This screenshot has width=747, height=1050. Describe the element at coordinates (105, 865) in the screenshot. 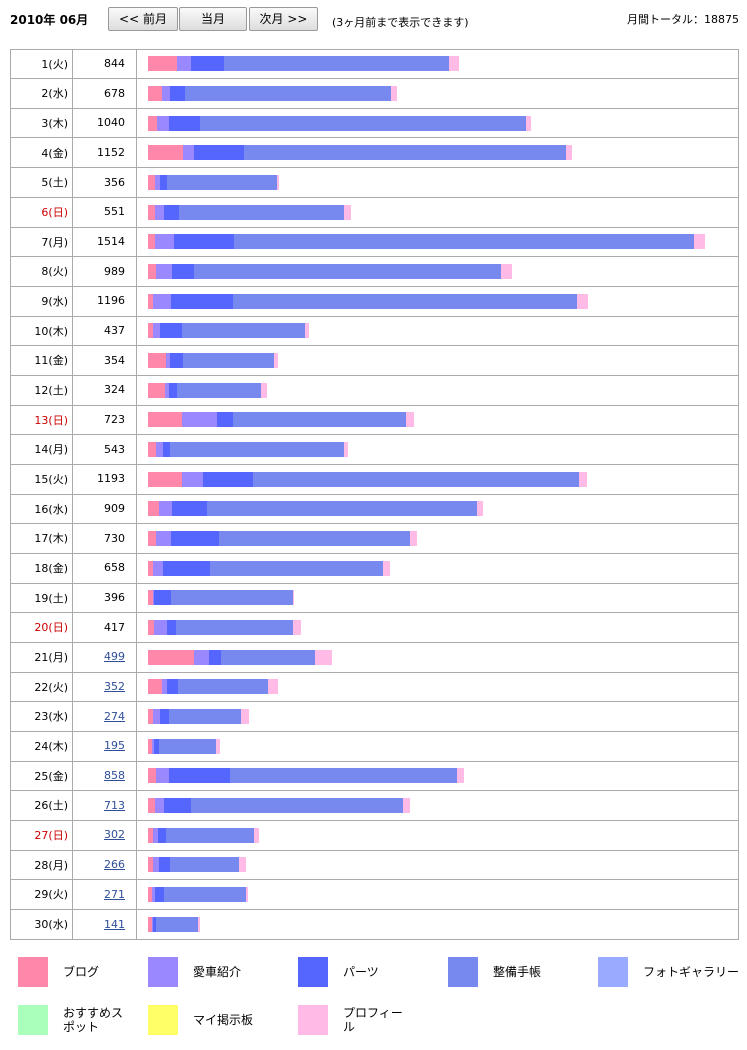

I see `day-total: 266` at that location.